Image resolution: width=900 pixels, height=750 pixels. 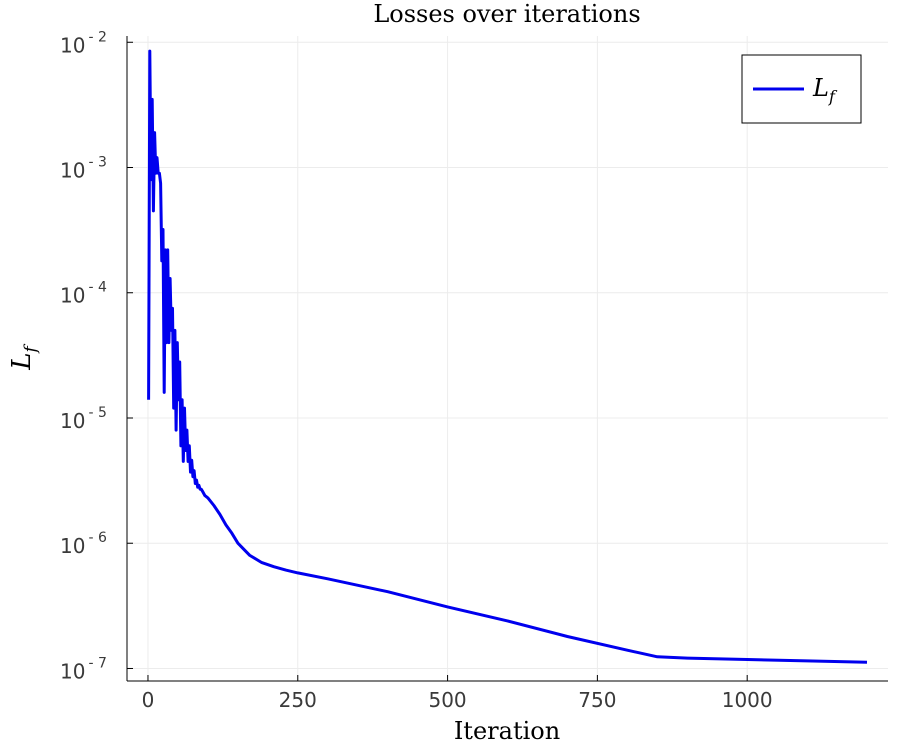 I want to click on x-axis-label: Iteration, so click(x=507, y=731).